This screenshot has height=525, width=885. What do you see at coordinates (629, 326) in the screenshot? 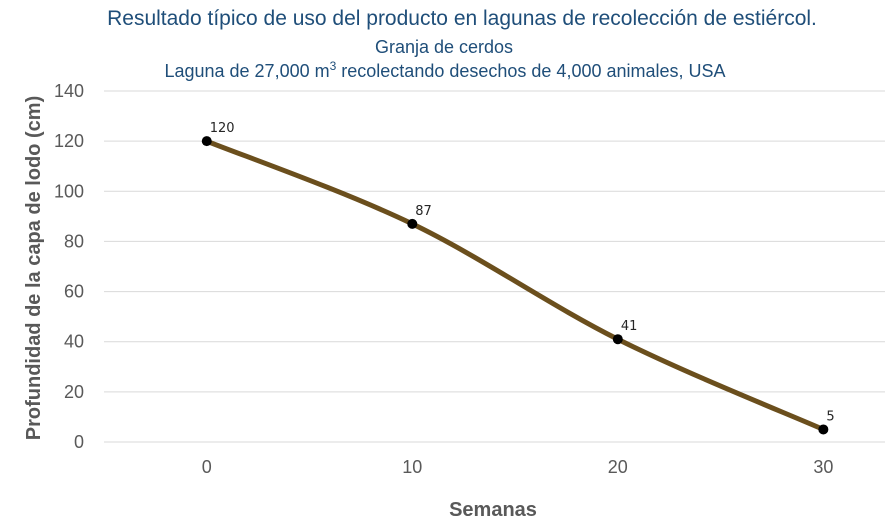
I see `data-label-20: 41` at bounding box center [629, 326].